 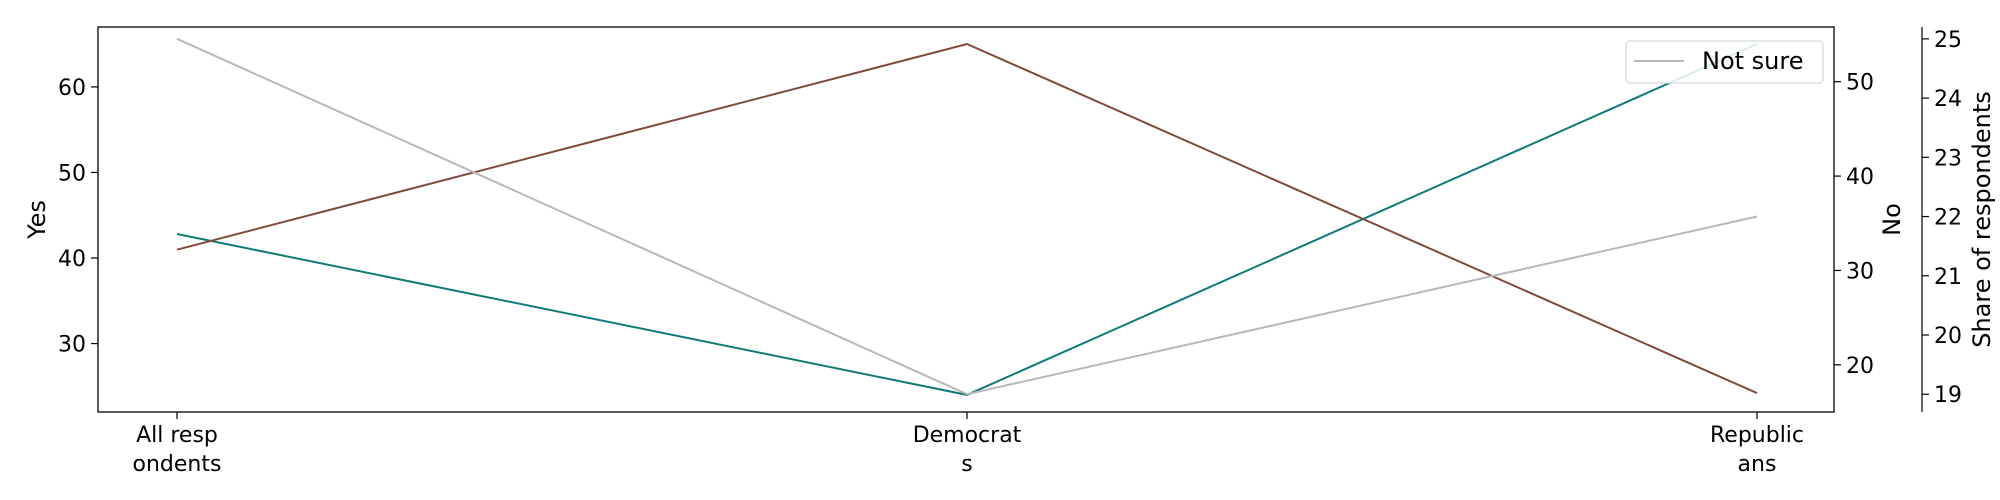 I want to click on legend-label-not-sure: Not sure, so click(x=1753, y=61).